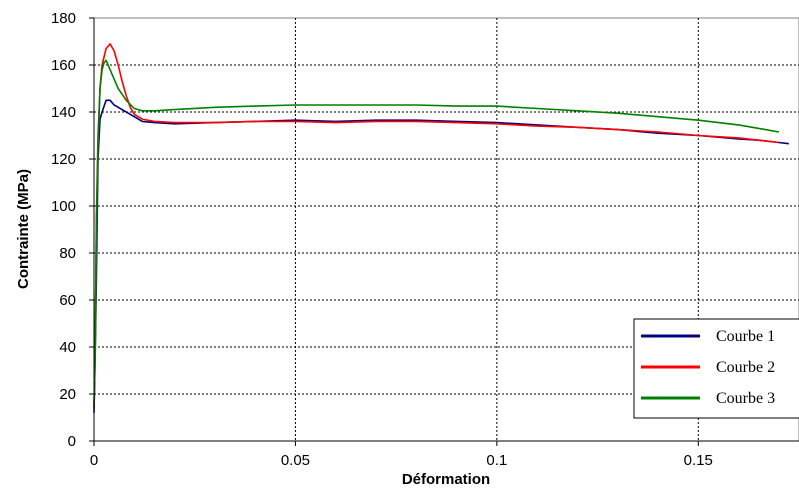 The width and height of the screenshot is (799, 491). Describe the element at coordinates (745, 367) in the screenshot. I see `legend-label-courbe-2: Courbe 2` at that location.